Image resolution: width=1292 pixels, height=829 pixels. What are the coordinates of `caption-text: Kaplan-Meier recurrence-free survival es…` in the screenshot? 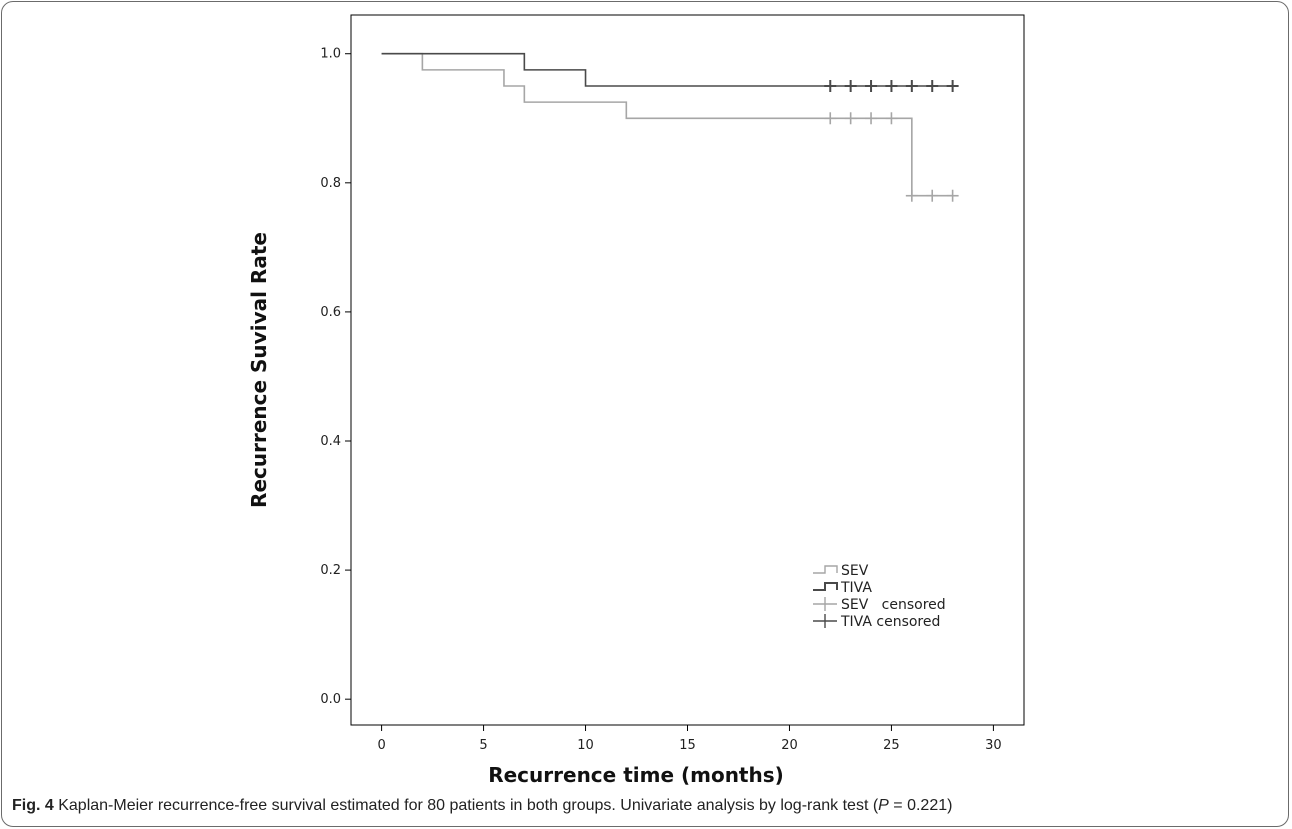 It's located at (466, 805).